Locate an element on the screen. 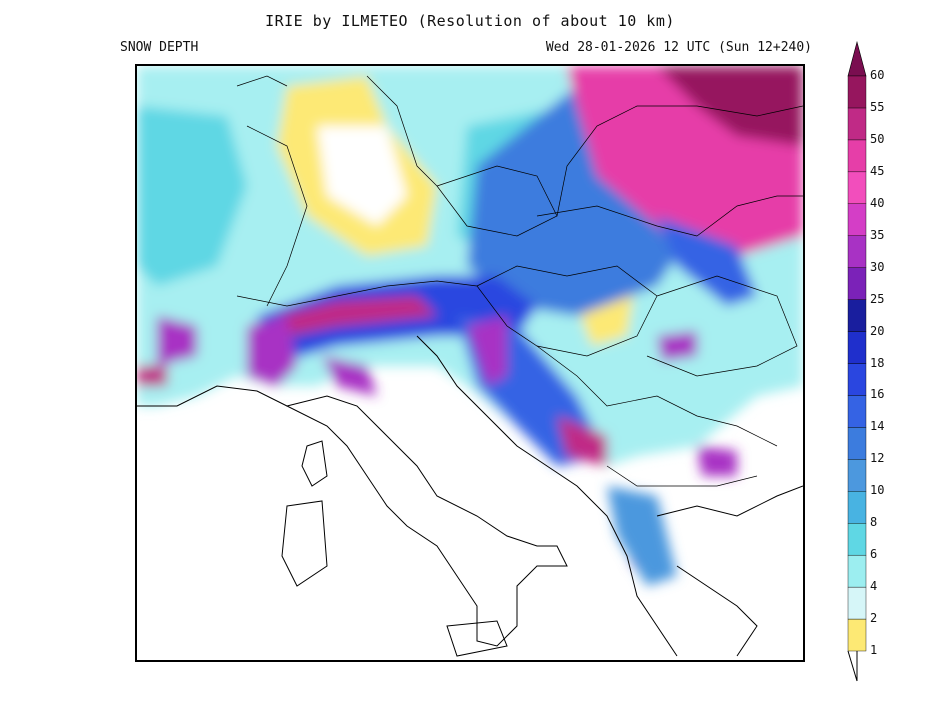  legend-level-label: 35 is located at coordinates (877, 234).